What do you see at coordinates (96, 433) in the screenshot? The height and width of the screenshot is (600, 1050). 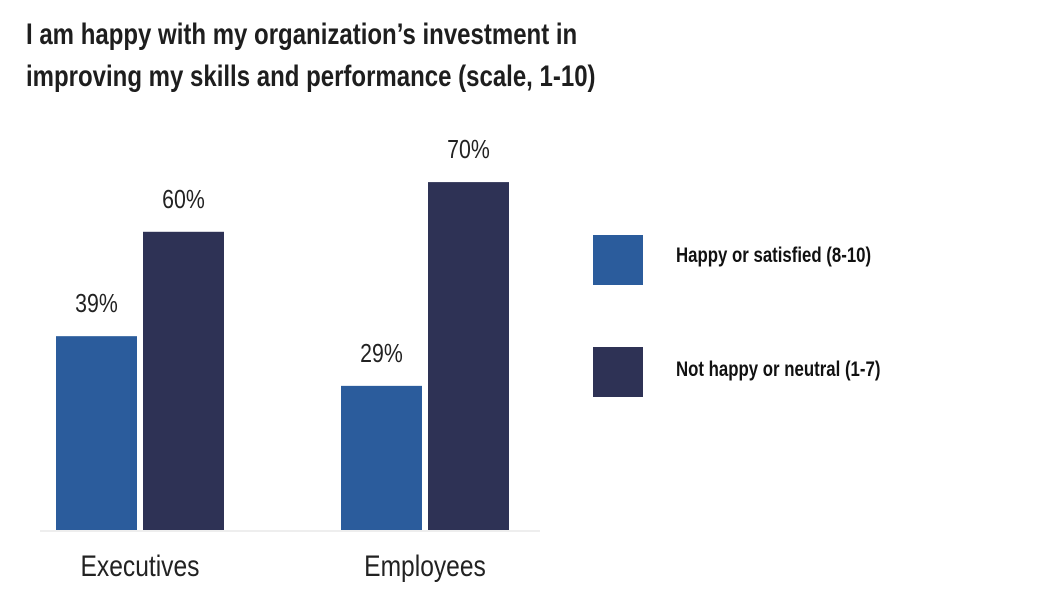 I see `bar-executives-happy` at bounding box center [96, 433].